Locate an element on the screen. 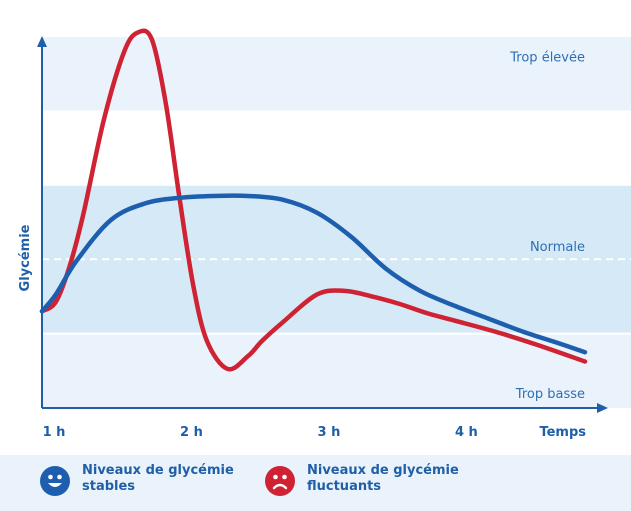  x-axis-arrow is located at coordinates (602, 408).